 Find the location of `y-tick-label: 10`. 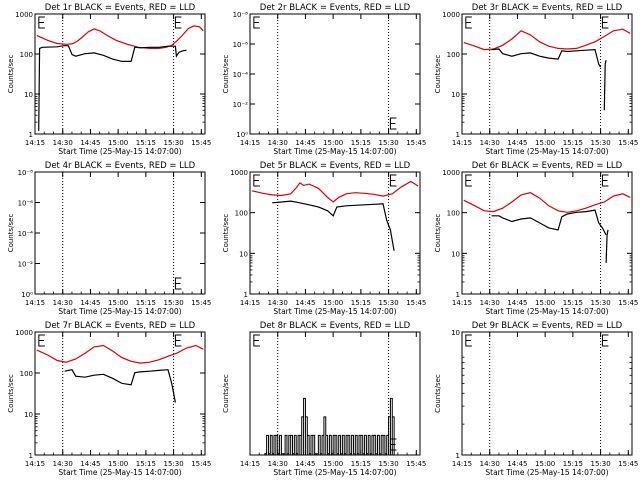

y-tick-label: 10 is located at coordinates (455, 254).